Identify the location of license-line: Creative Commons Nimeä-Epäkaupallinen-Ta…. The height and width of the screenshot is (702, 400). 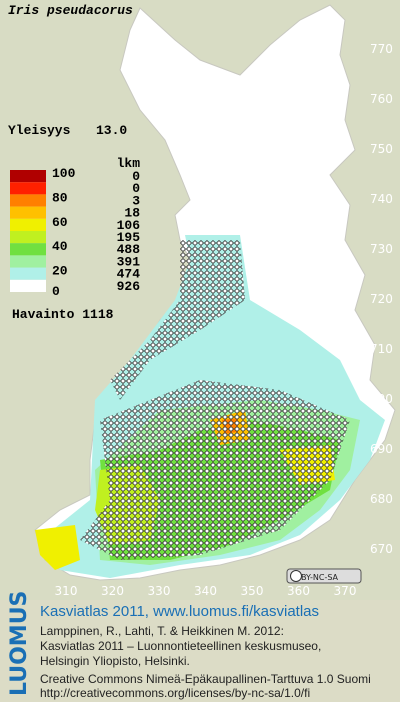
(205, 679).